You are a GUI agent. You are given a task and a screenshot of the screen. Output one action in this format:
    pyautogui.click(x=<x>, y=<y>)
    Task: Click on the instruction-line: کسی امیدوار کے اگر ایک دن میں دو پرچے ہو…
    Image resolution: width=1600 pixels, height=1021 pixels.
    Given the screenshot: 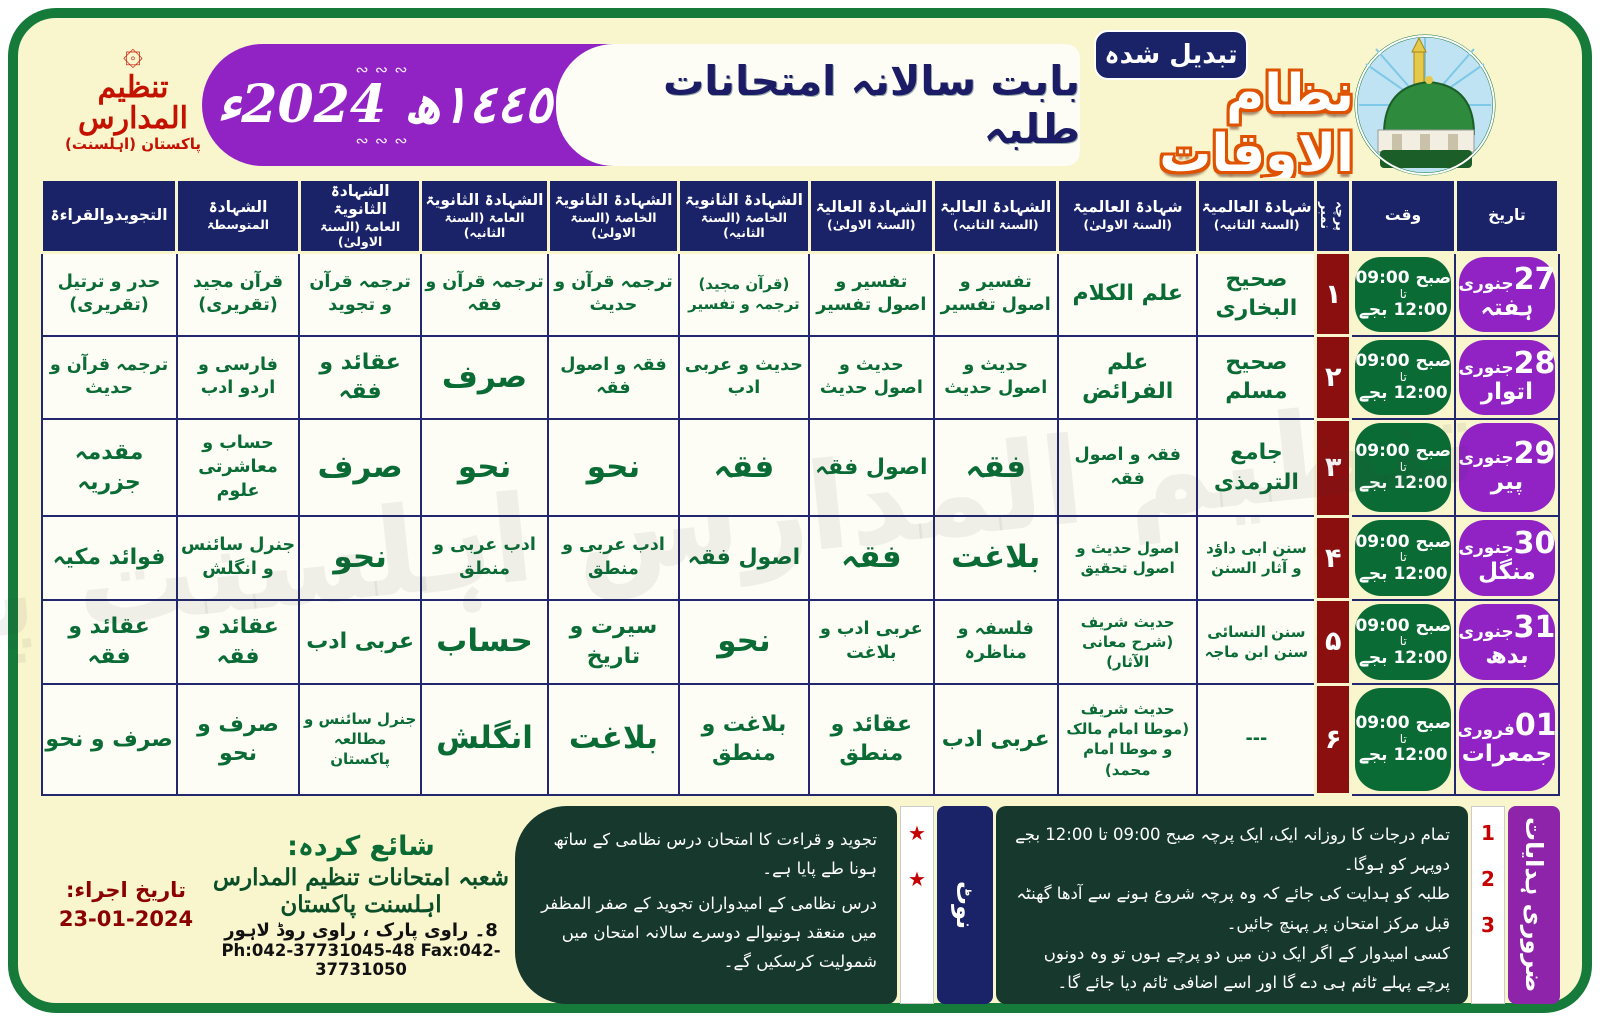 What is the action you would take?
    pyautogui.click(x=1246, y=968)
    